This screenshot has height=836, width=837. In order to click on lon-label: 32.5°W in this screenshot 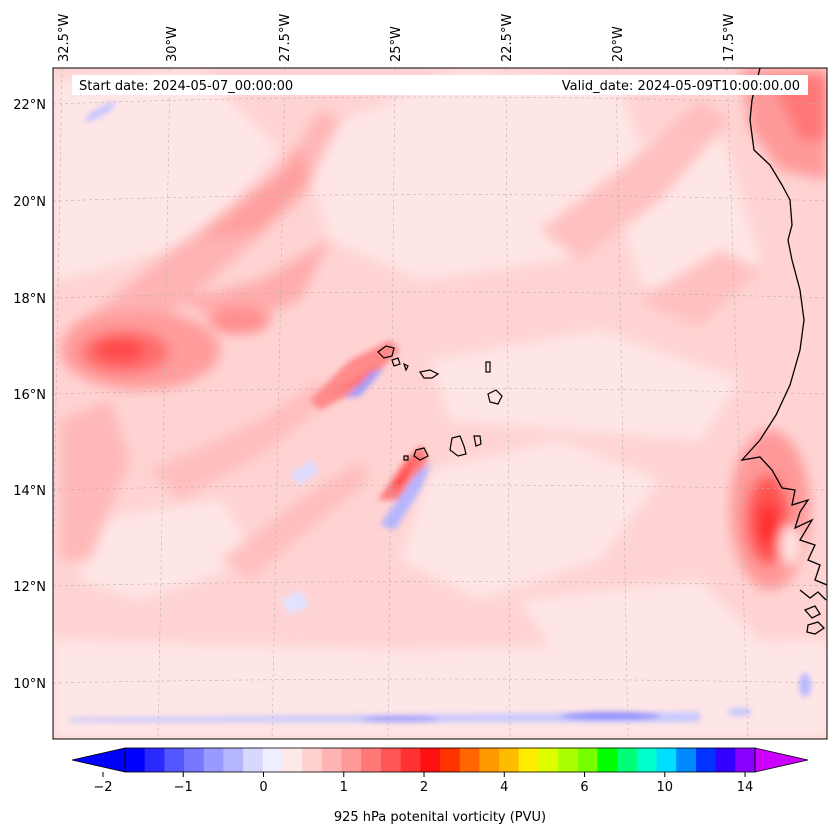, I will do `click(64, 38)`.